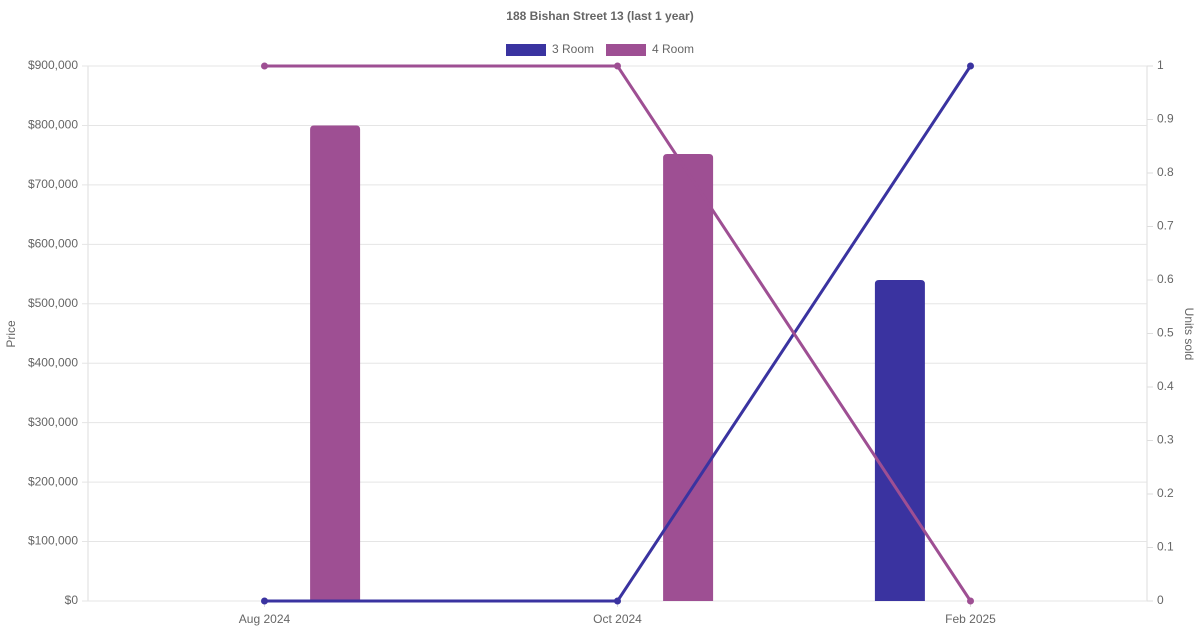  What do you see at coordinates (599, 16) in the screenshot?
I see `chart-title: 188 Bishan Street 13 (last 1 year)` at bounding box center [599, 16].